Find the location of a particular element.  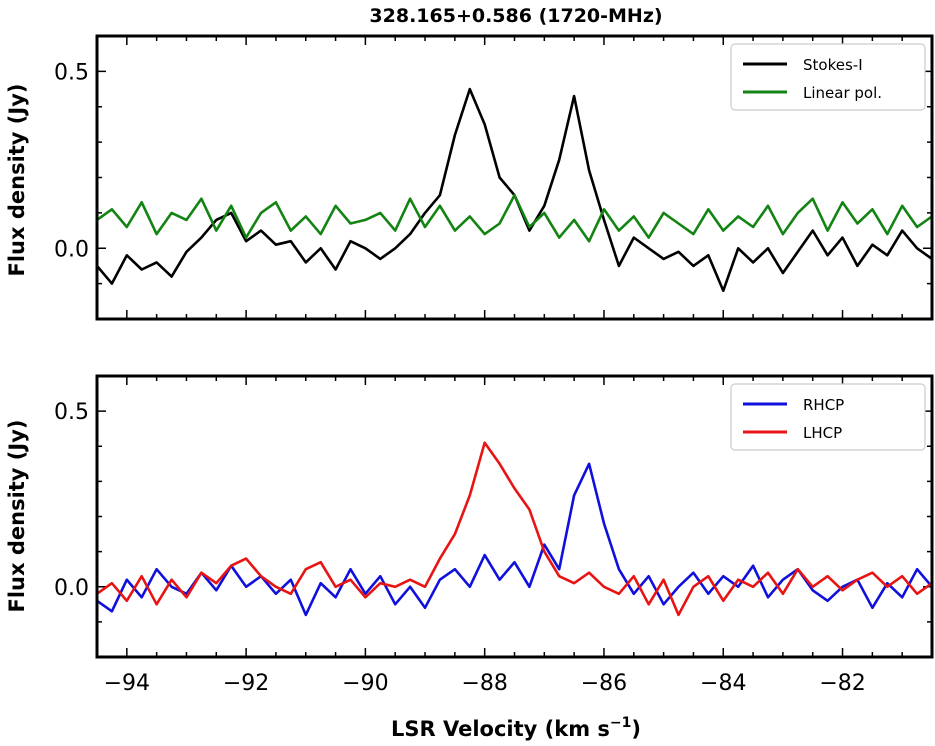

legend-label-rhcp: RHCP is located at coordinates (823, 405).